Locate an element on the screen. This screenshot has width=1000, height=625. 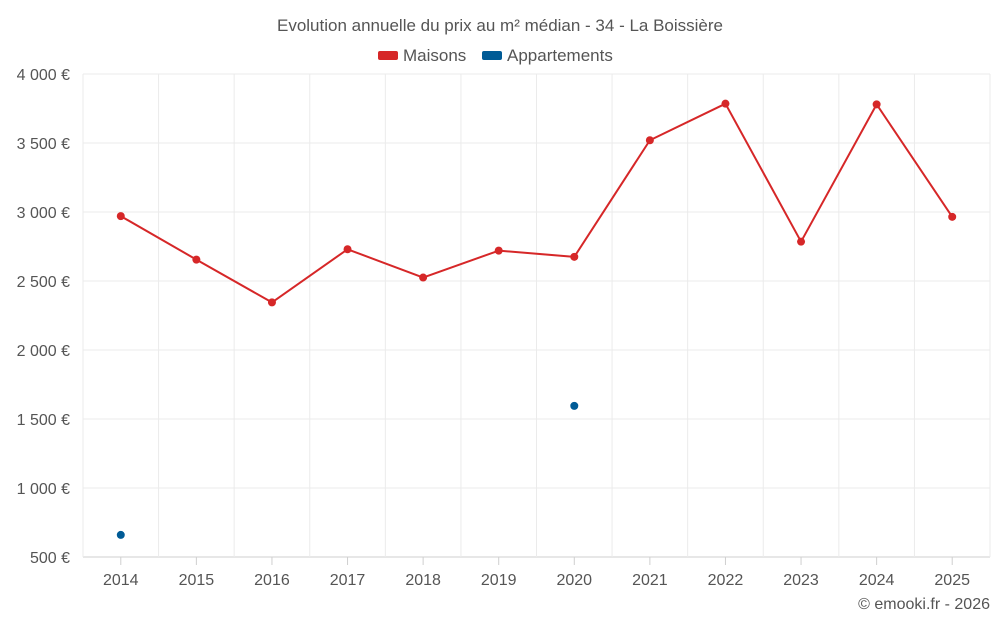
legend-item-maisons: Maisons is located at coordinates (422, 55).